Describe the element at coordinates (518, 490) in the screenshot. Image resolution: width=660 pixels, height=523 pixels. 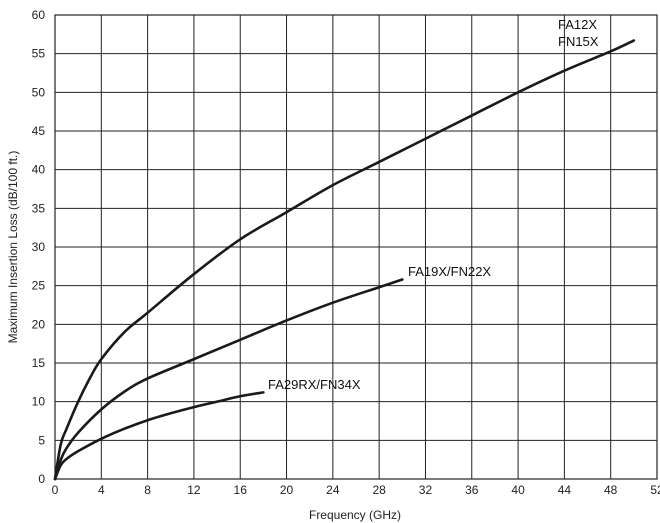
I see `x-tick-label: 40` at that location.